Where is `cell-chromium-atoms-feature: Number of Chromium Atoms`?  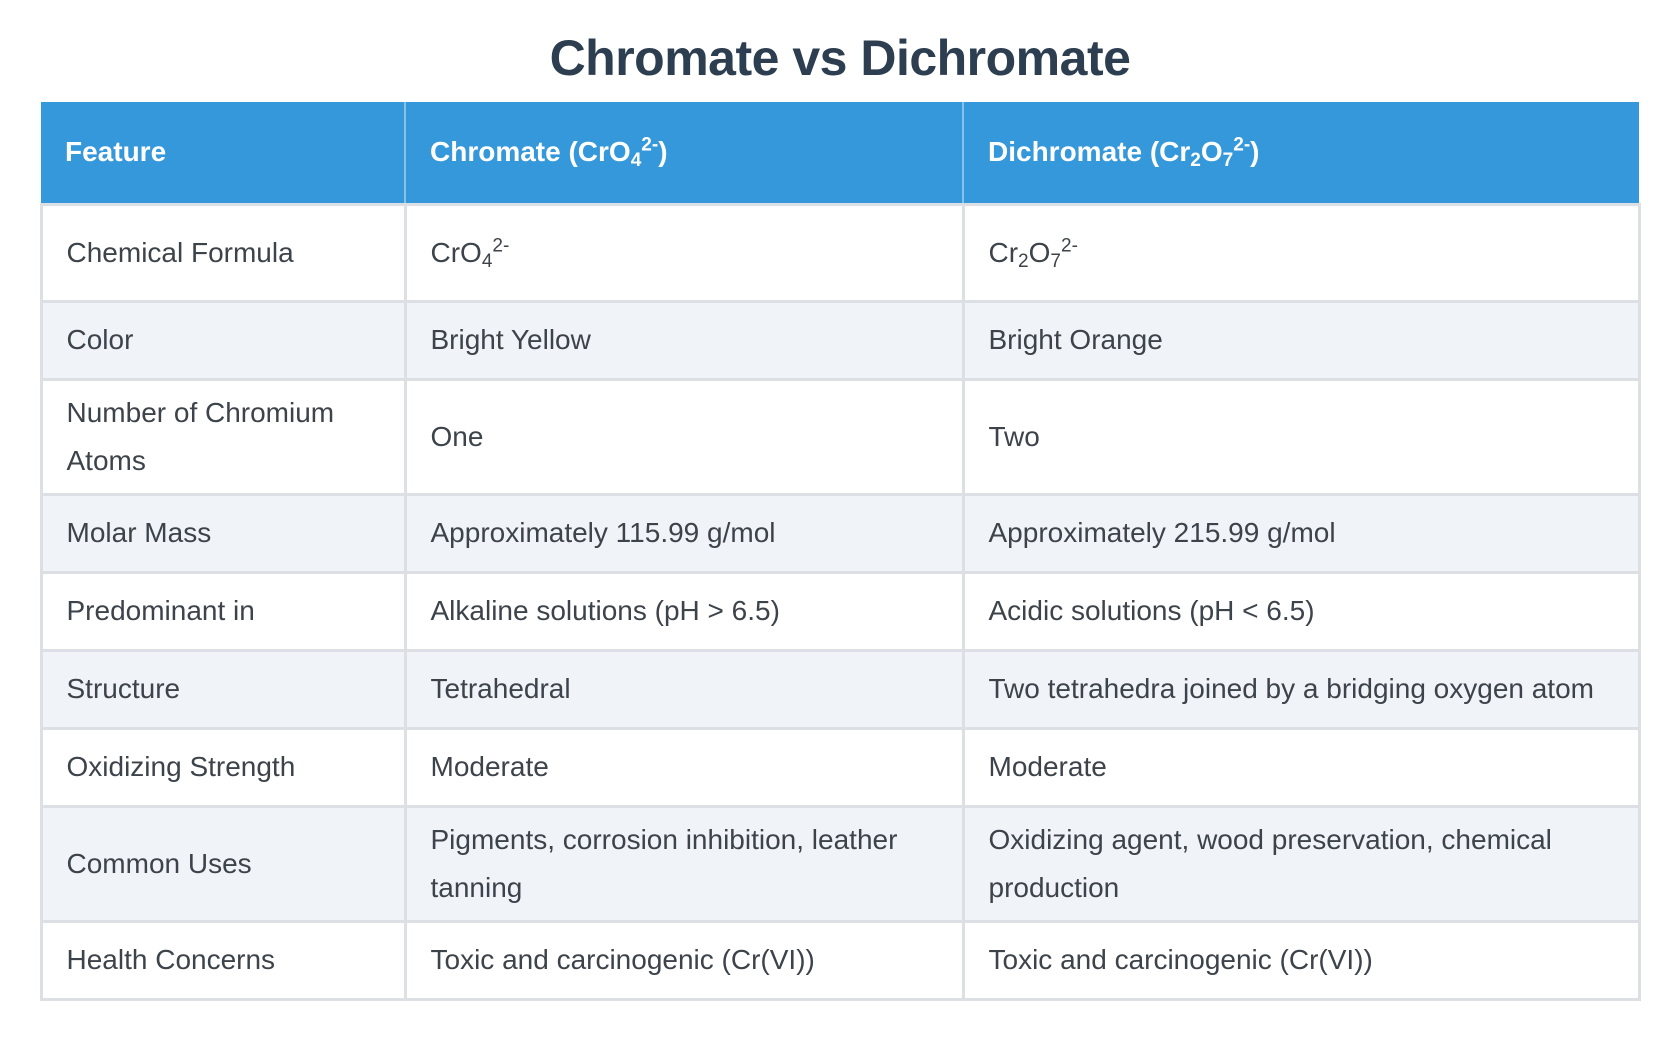 cell-chromium-atoms-feature: Number of Chromium Atoms is located at coordinates (223, 436).